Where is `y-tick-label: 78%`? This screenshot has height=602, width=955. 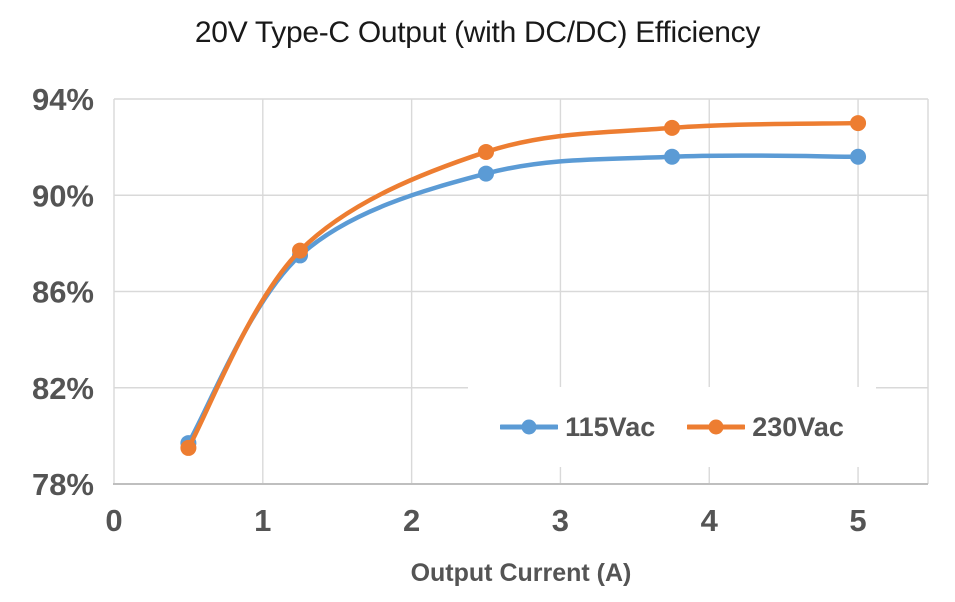
y-tick-label: 78% is located at coordinates (63, 484).